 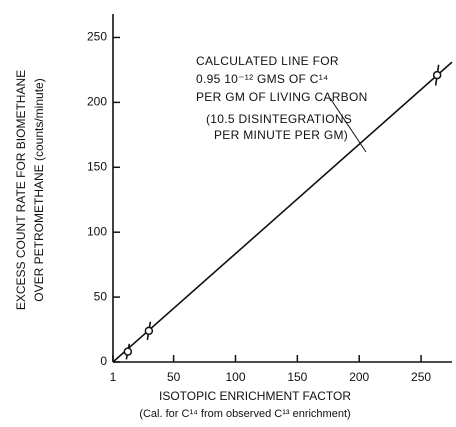 I want to click on x-tick-label: 250, so click(x=421, y=377).